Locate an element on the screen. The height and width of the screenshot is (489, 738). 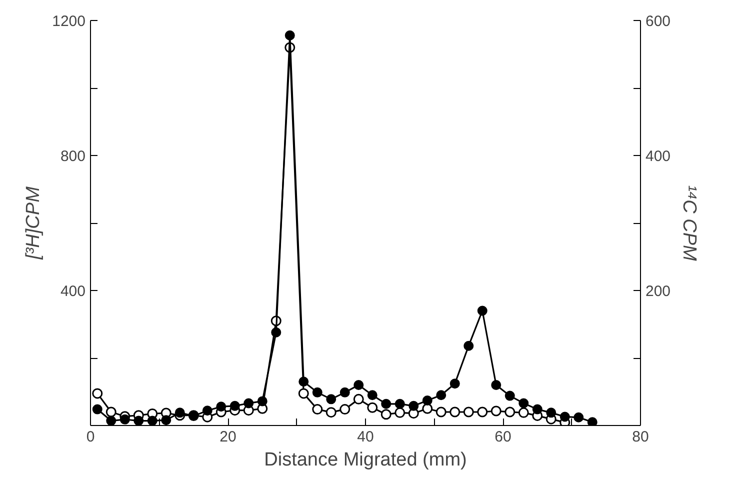
x-tick-label: 20 is located at coordinates (228, 437).